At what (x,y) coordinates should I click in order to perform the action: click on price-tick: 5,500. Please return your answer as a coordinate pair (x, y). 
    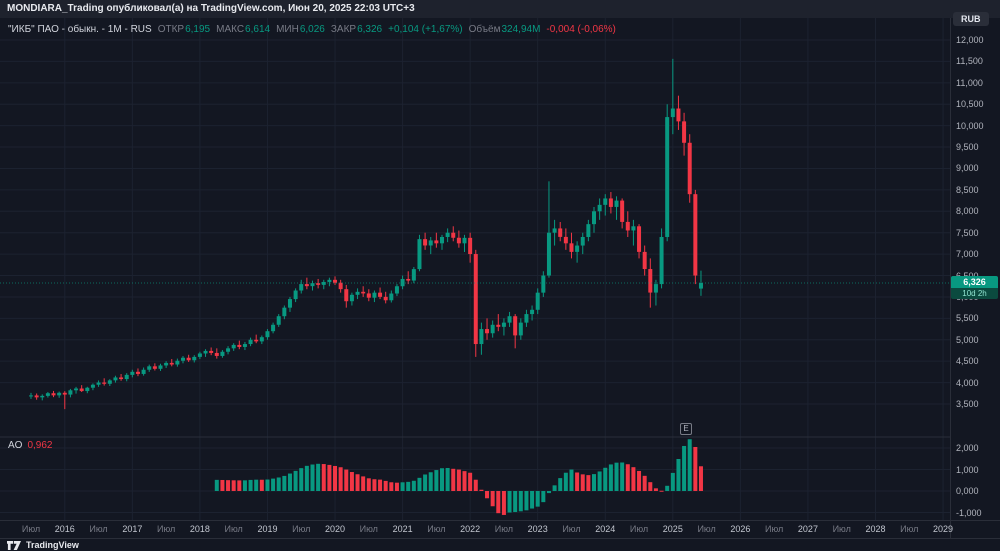
    Looking at the image, I should click on (967, 318).